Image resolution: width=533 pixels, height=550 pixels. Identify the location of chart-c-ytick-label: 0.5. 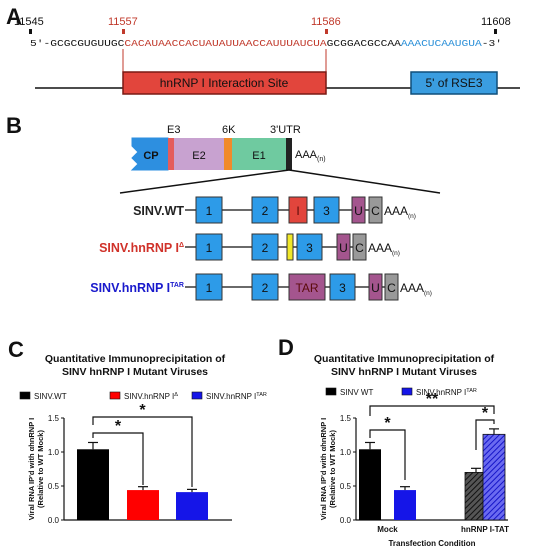
(54, 486).